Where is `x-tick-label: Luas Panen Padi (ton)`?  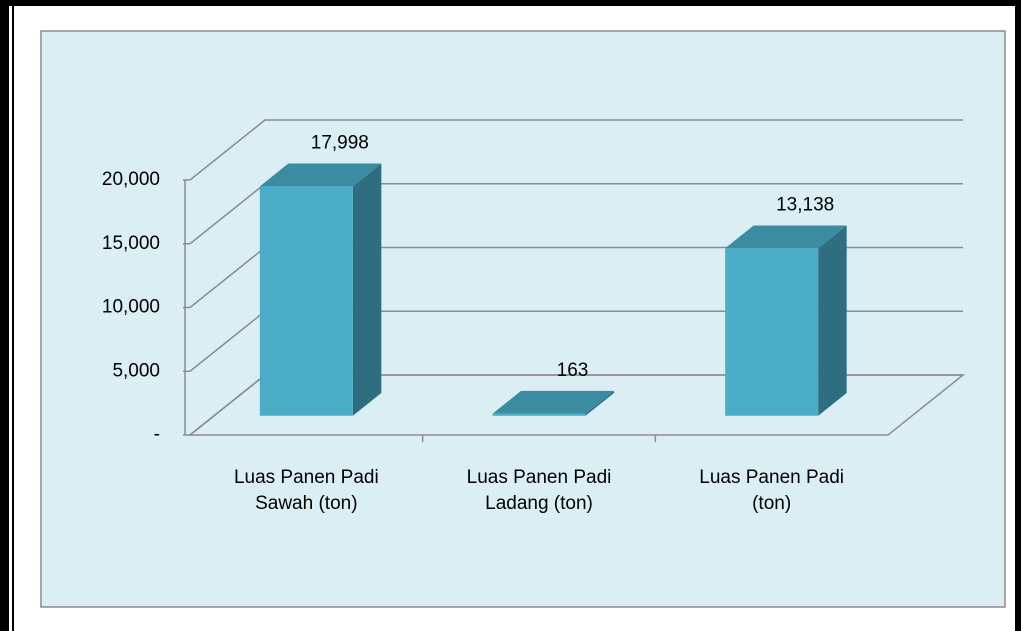 x-tick-label: Luas Panen Padi (ton) is located at coordinates (772, 490).